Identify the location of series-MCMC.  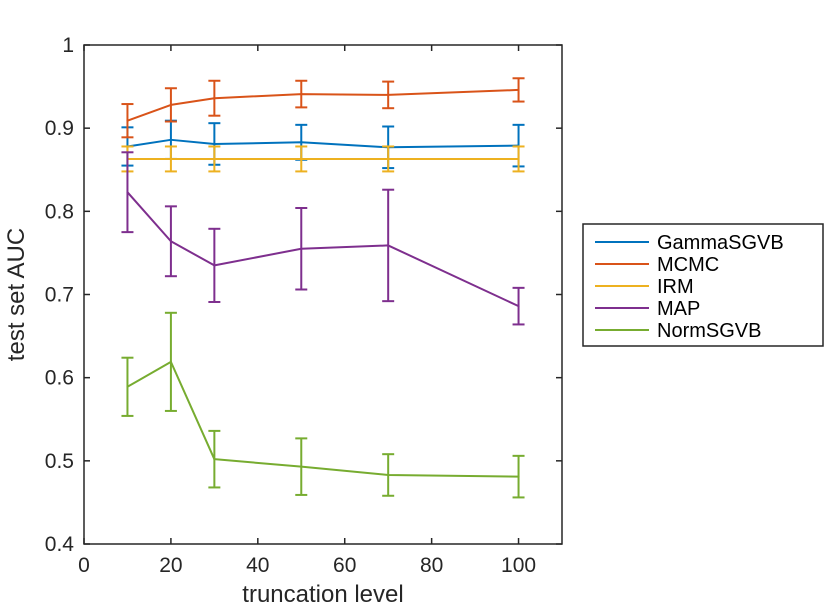
(323, 108).